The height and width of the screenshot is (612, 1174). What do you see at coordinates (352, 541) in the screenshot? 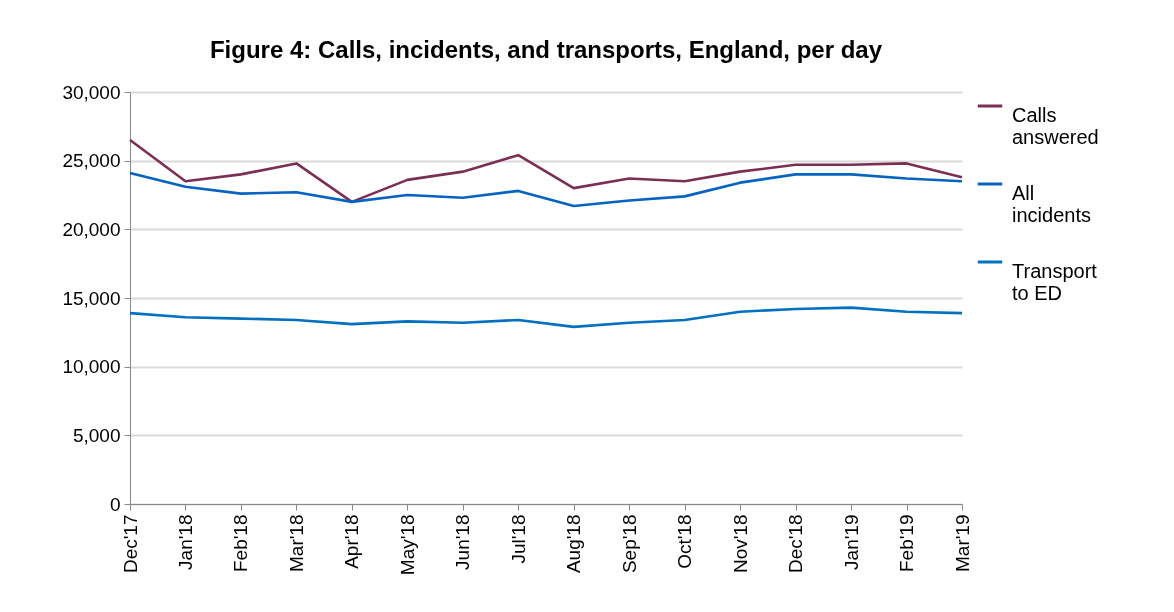
I see `x-tick-label: Apr'18` at bounding box center [352, 541].